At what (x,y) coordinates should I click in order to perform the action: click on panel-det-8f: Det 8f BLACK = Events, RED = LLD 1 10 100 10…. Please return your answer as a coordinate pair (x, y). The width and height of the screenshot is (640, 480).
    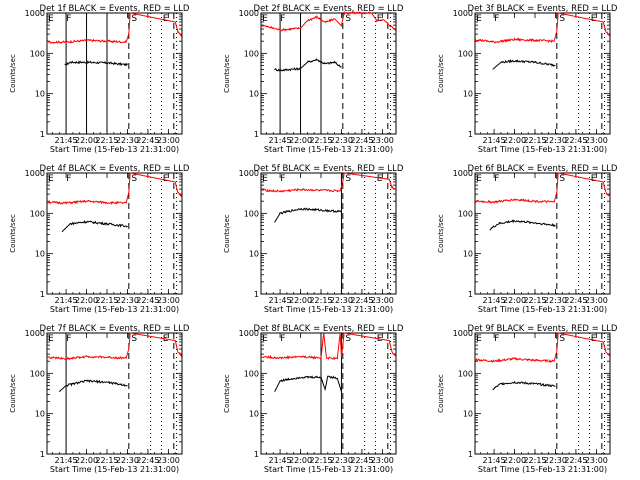
    Looking at the image, I should click on (313, 399).